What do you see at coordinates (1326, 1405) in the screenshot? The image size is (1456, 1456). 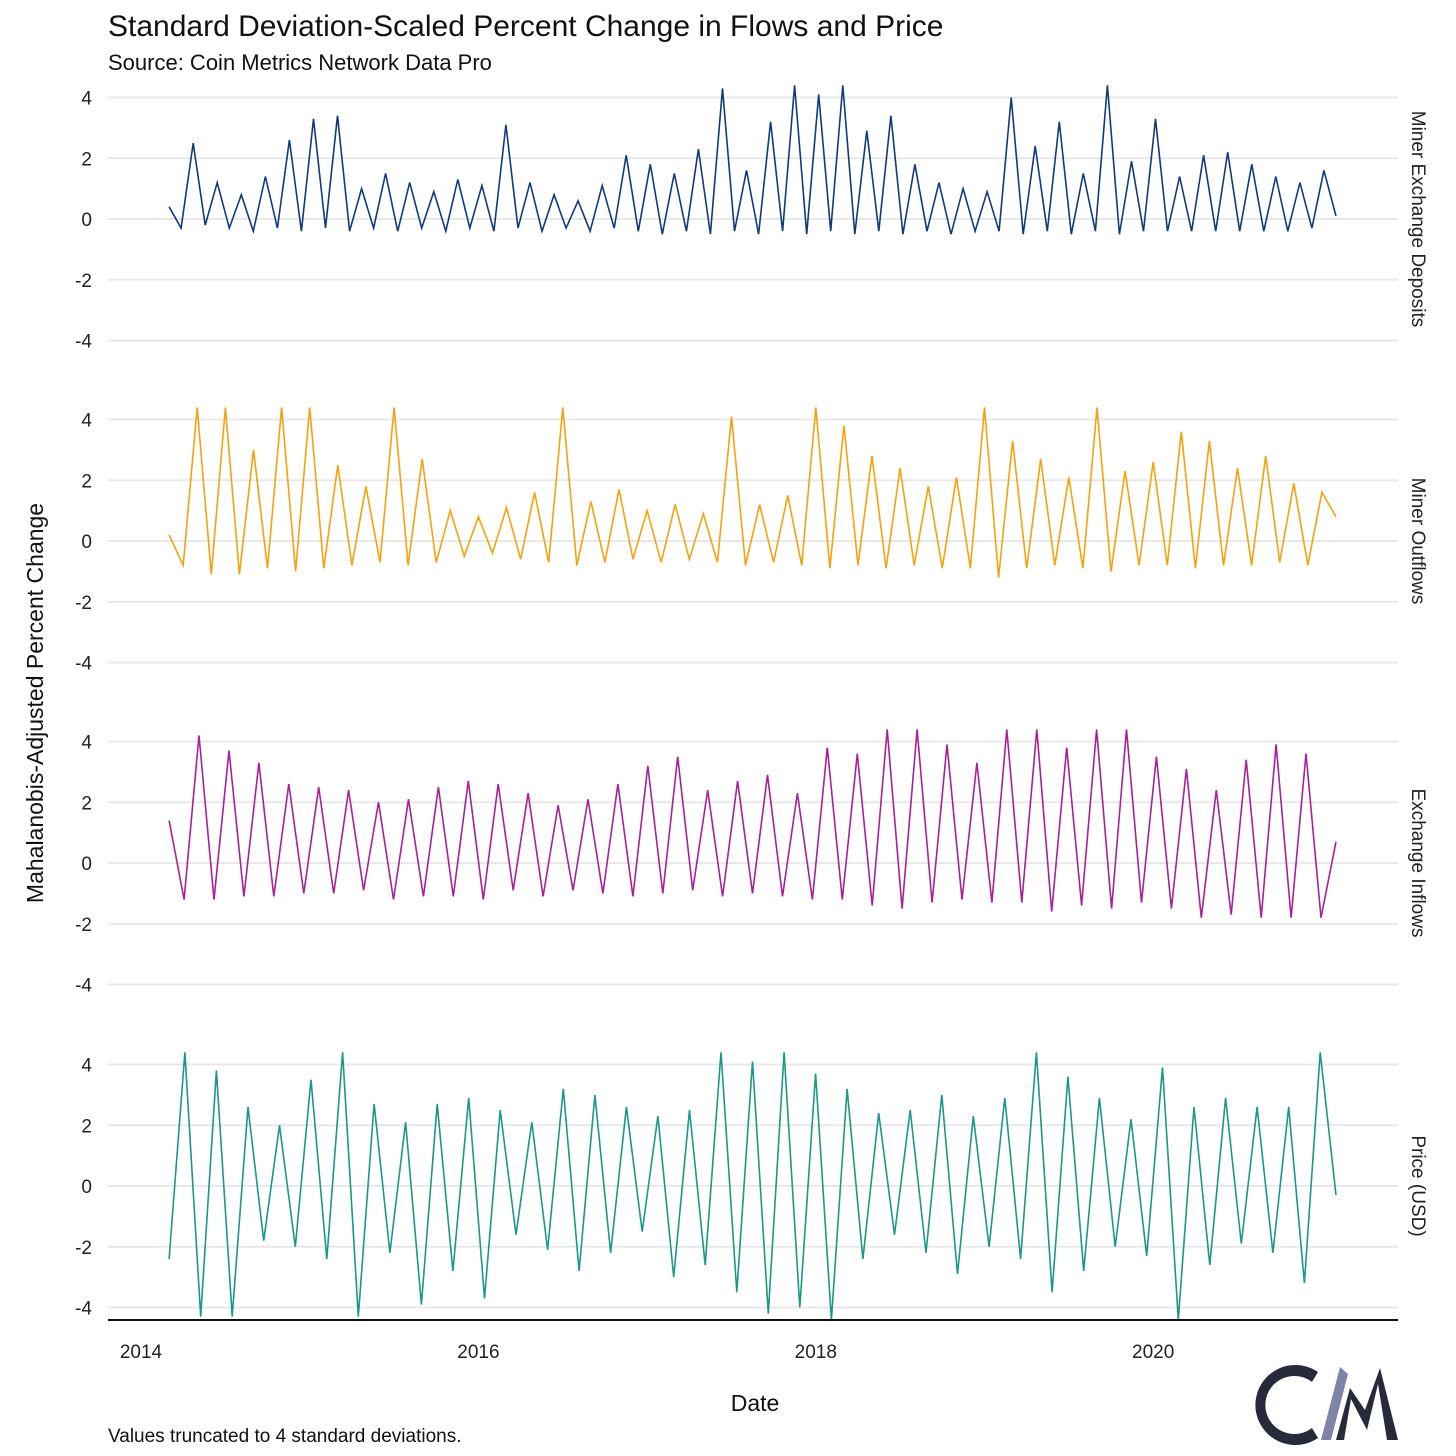 I see `coin-metrics-logo` at bounding box center [1326, 1405].